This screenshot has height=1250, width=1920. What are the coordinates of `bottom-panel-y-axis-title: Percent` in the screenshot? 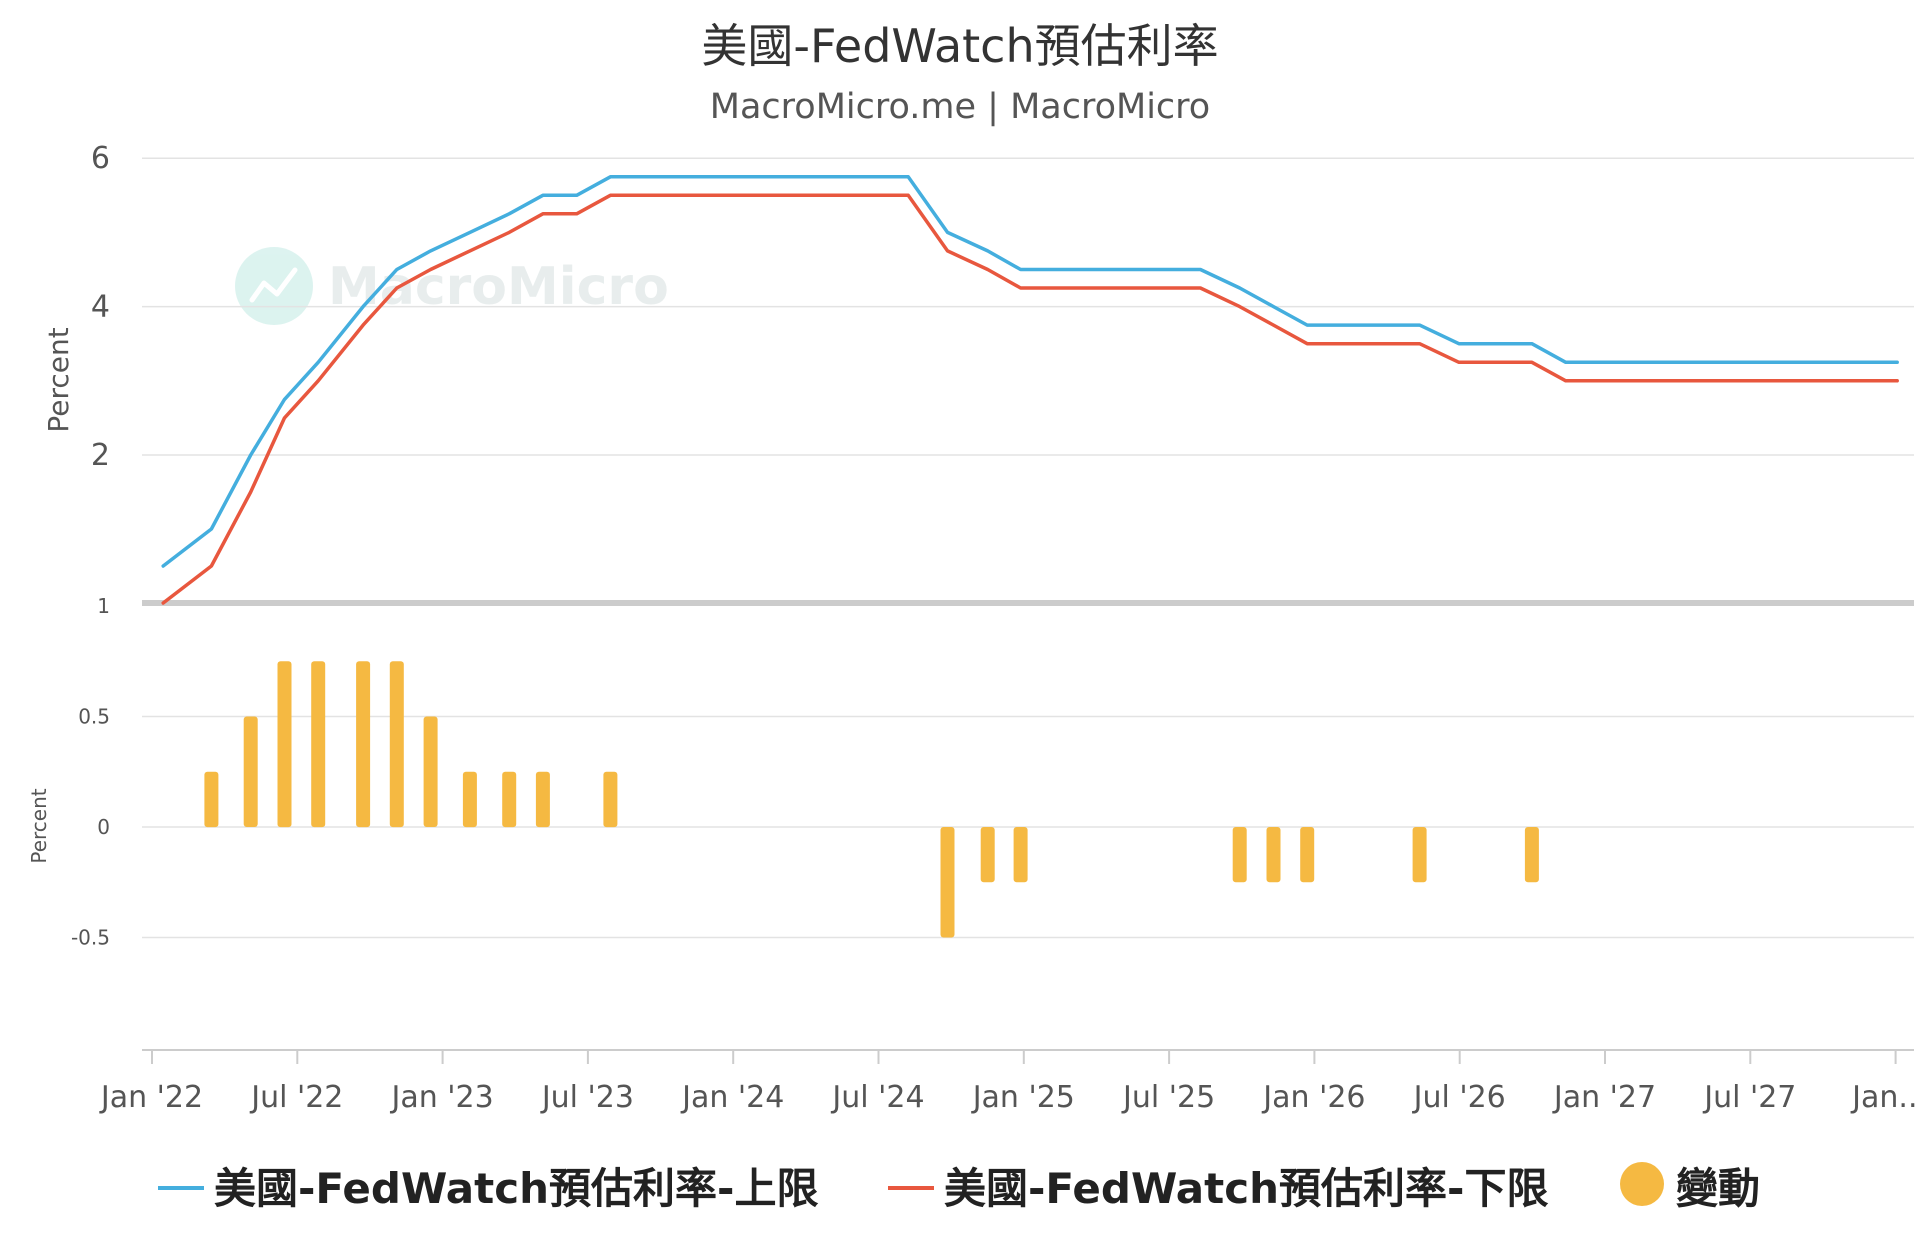 It's located at (39, 825).